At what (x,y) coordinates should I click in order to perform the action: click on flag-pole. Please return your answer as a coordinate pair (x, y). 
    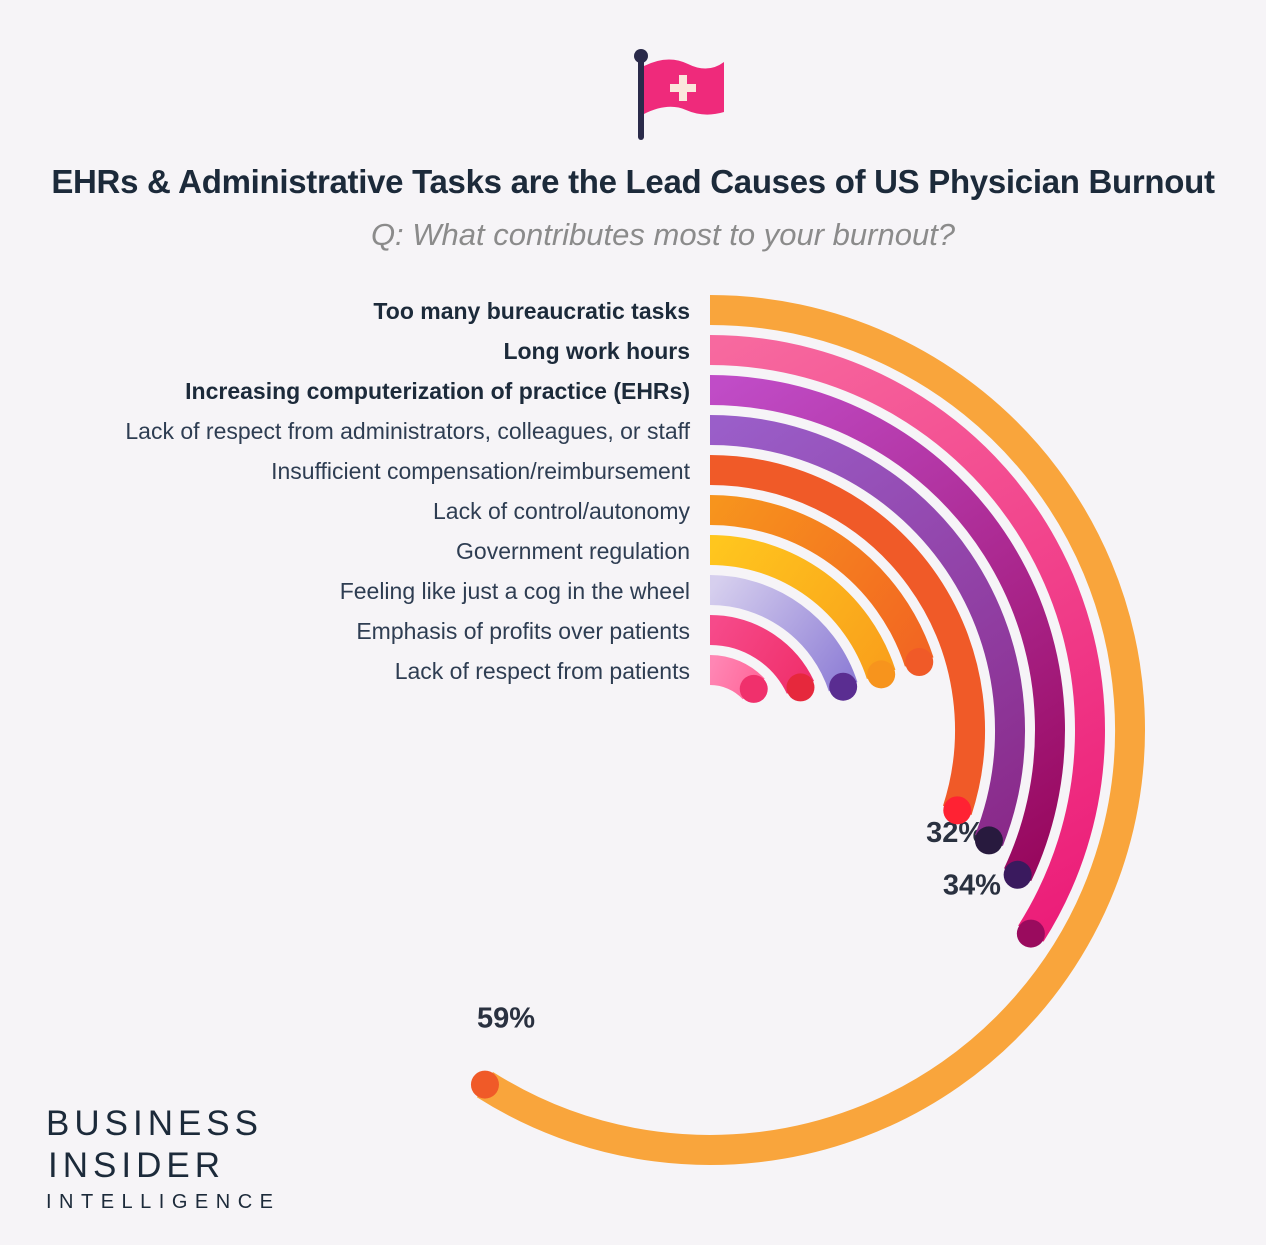
    Looking at the image, I should click on (641, 98).